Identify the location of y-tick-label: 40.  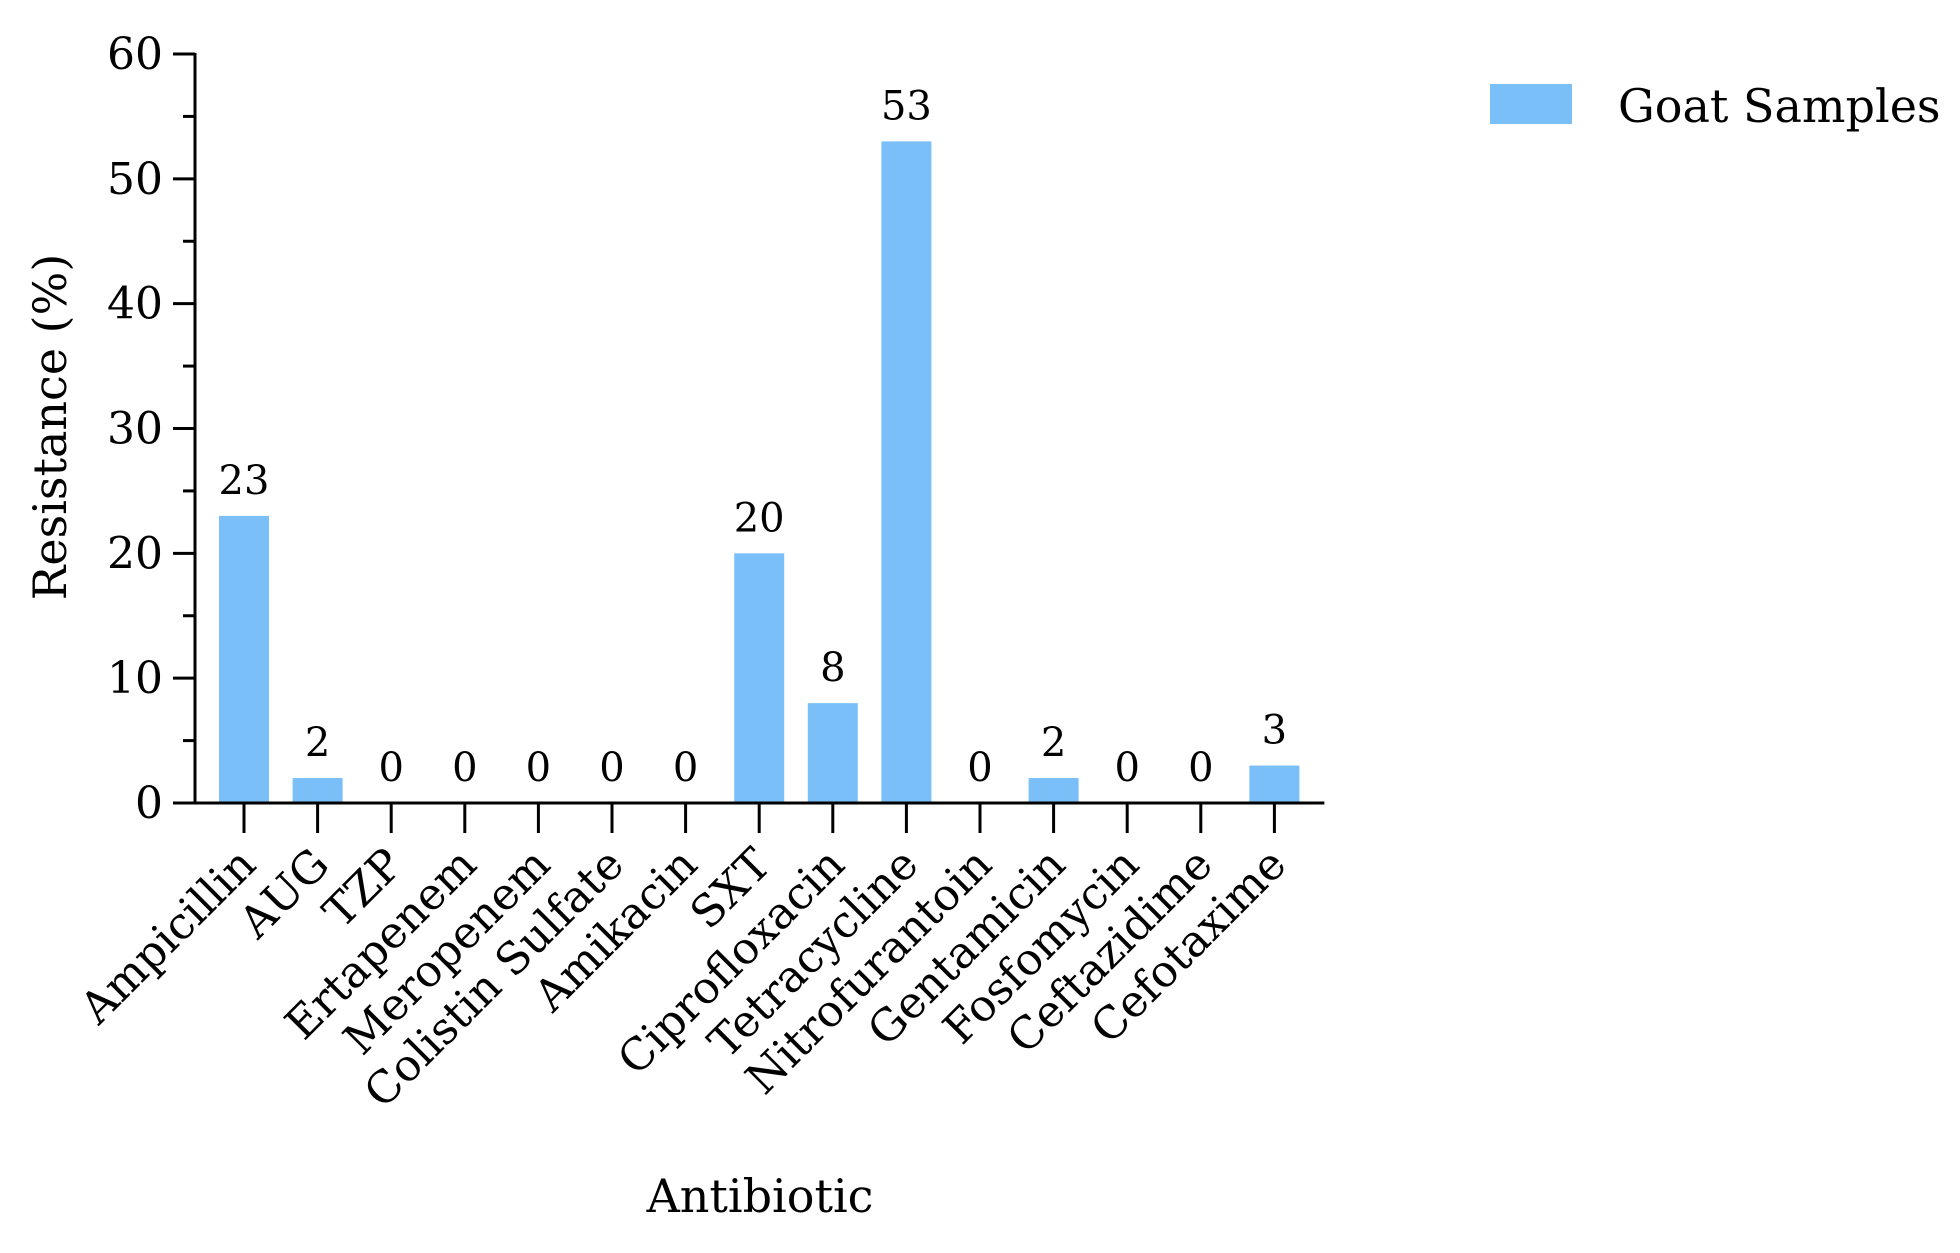
(135, 304).